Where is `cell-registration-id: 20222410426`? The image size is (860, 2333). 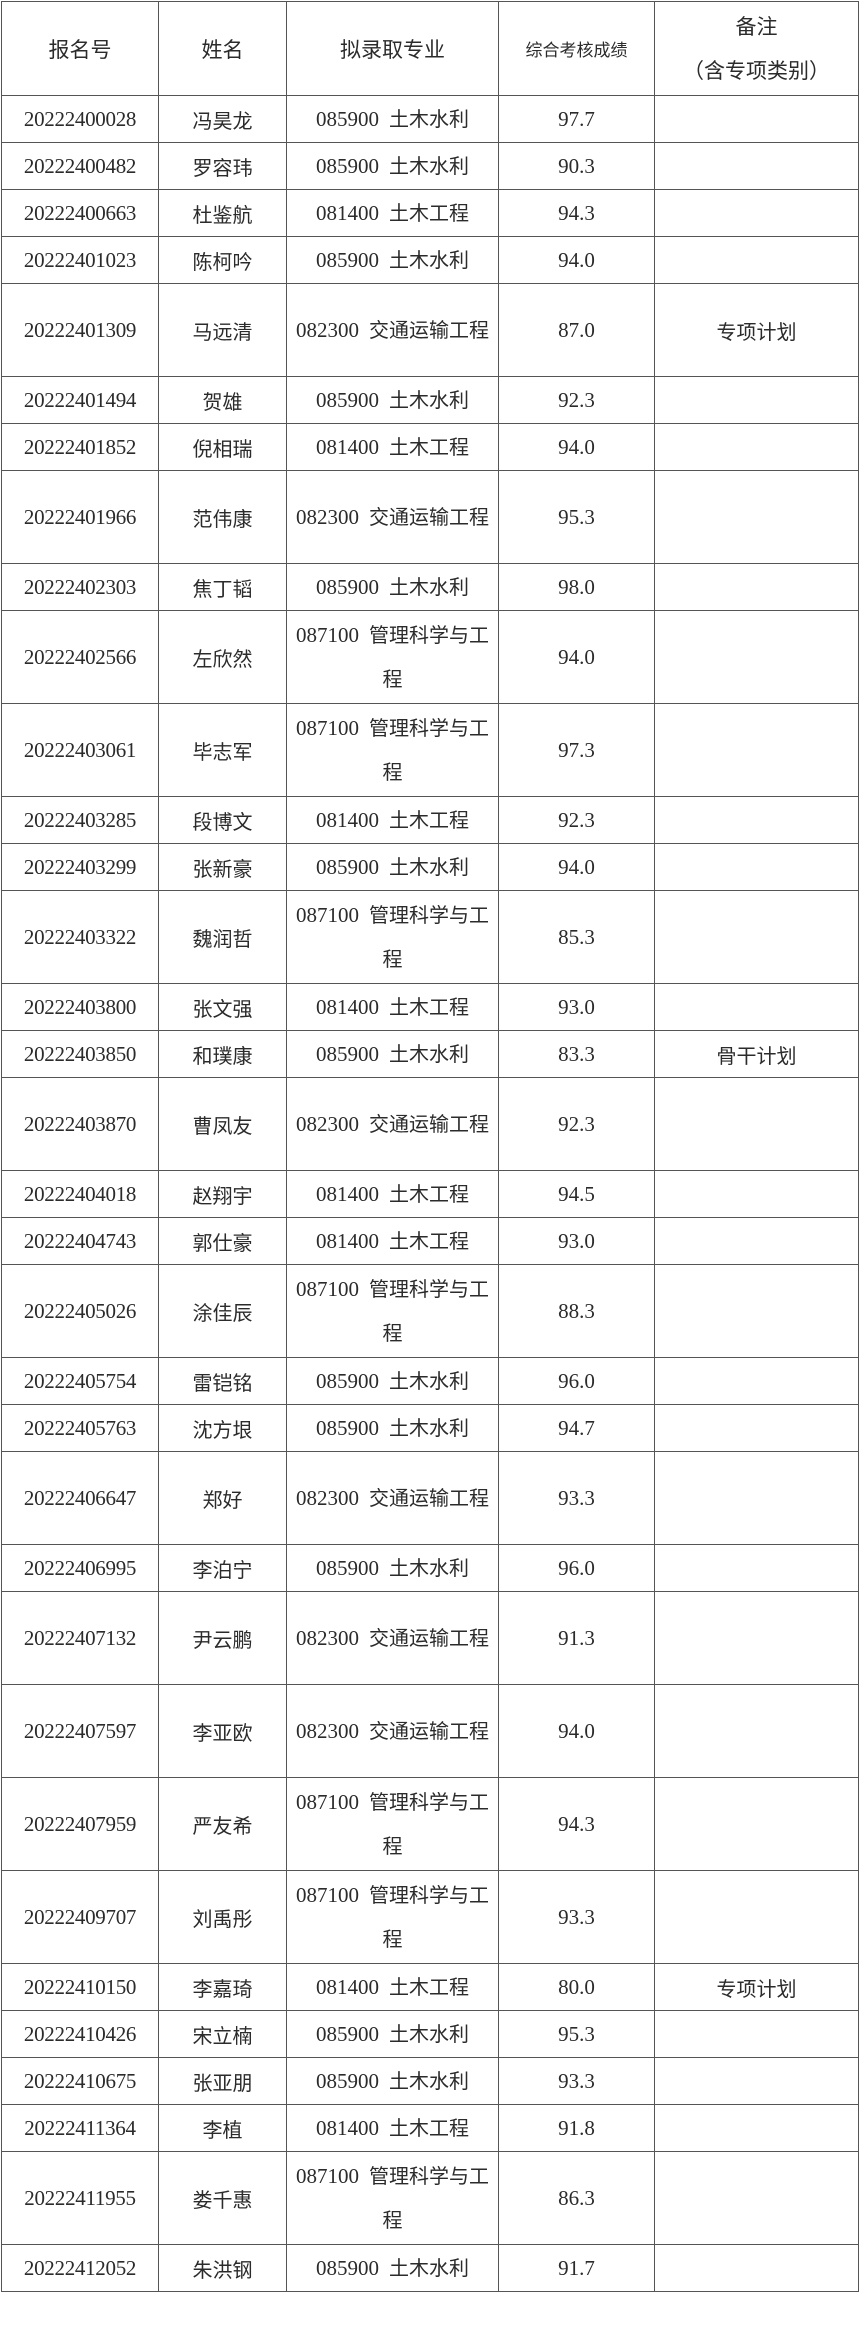 cell-registration-id: 20222410426 is located at coordinates (80, 2034).